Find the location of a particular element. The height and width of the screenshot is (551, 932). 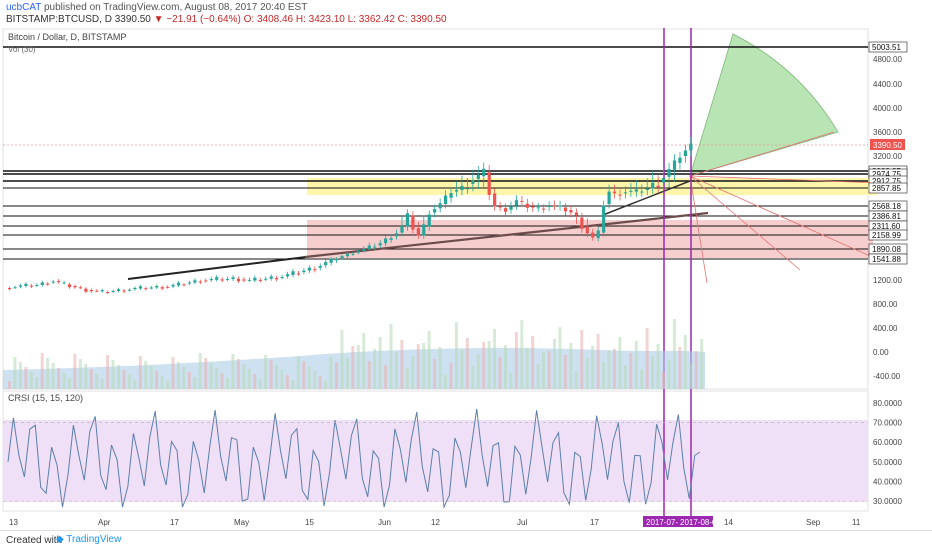

x-tick-label: Jul is located at coordinates (522, 522).